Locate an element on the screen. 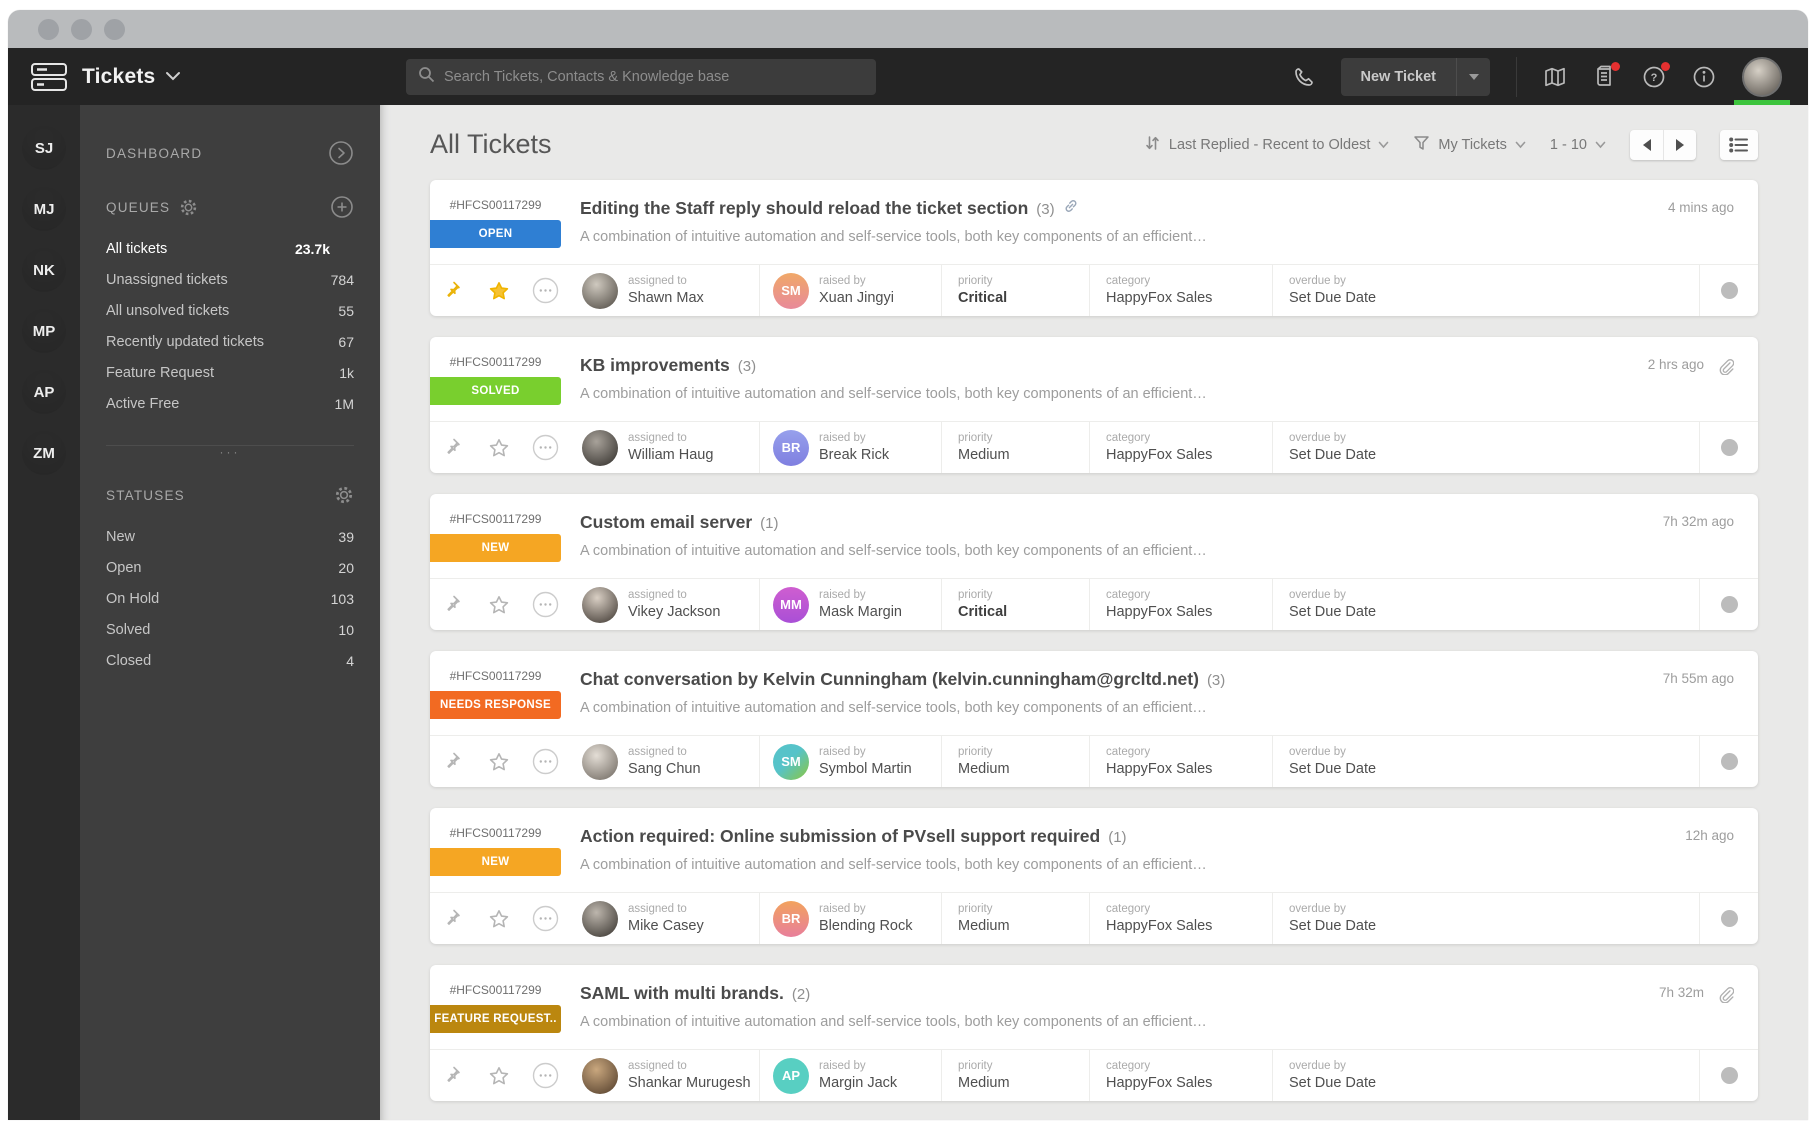 Image resolution: width=1816 pixels, height=1129 pixels. status-item: Open 20 is located at coordinates (230, 567).